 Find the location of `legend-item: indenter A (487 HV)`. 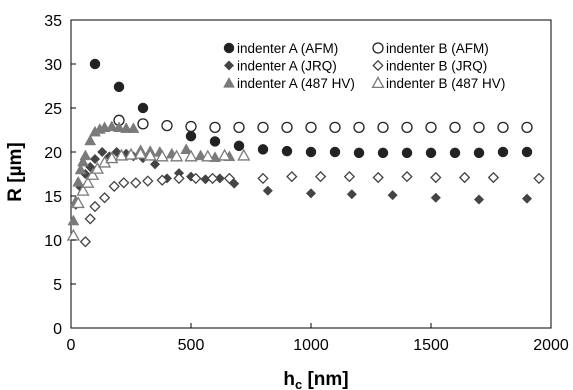

legend-item: indenter A (487 HV) is located at coordinates (289, 83).